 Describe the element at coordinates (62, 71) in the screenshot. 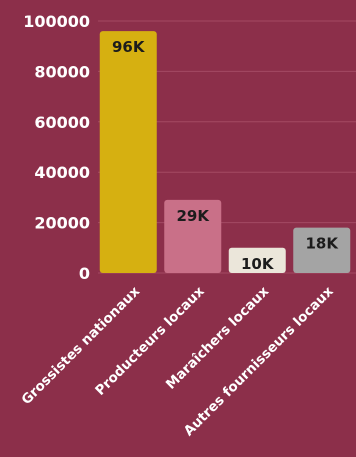

I see `y-tick-label: 80000` at that location.